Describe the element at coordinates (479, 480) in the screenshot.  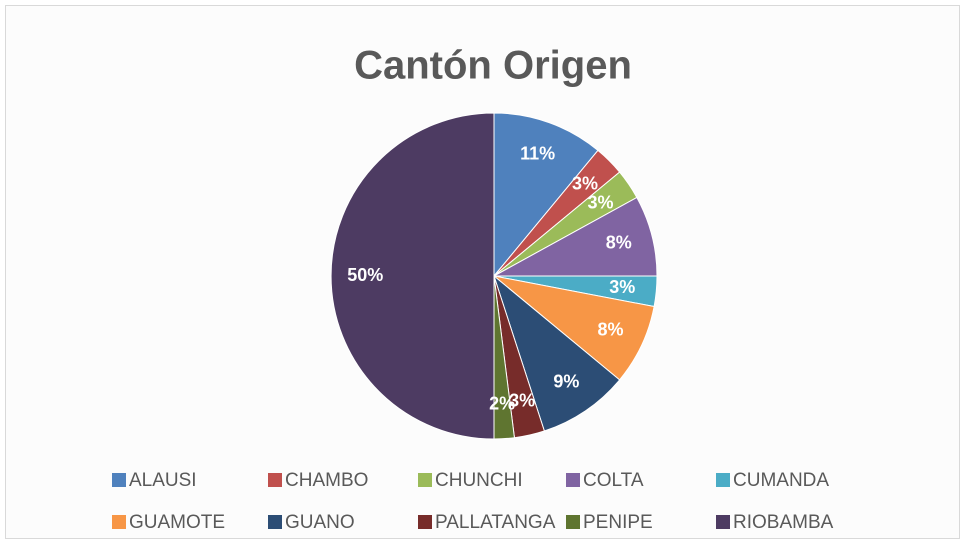
I see `legend-label: CHUNCHI` at that location.